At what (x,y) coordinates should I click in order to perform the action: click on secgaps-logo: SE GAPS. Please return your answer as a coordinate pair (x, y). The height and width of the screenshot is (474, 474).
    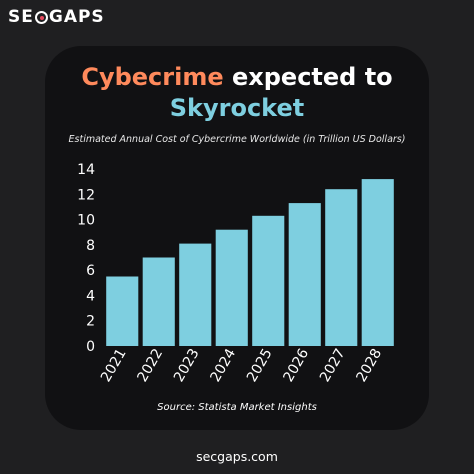
    Looking at the image, I should click on (56, 17).